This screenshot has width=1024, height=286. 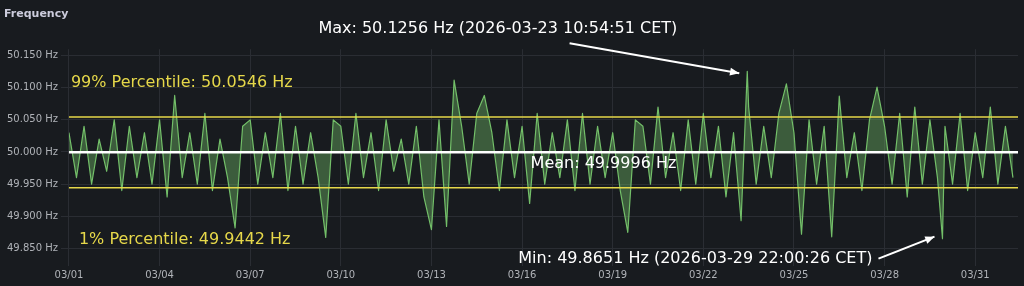 I want to click on ref-line-label: 1% Percentile: 49.9442 Hz, so click(x=184, y=238).